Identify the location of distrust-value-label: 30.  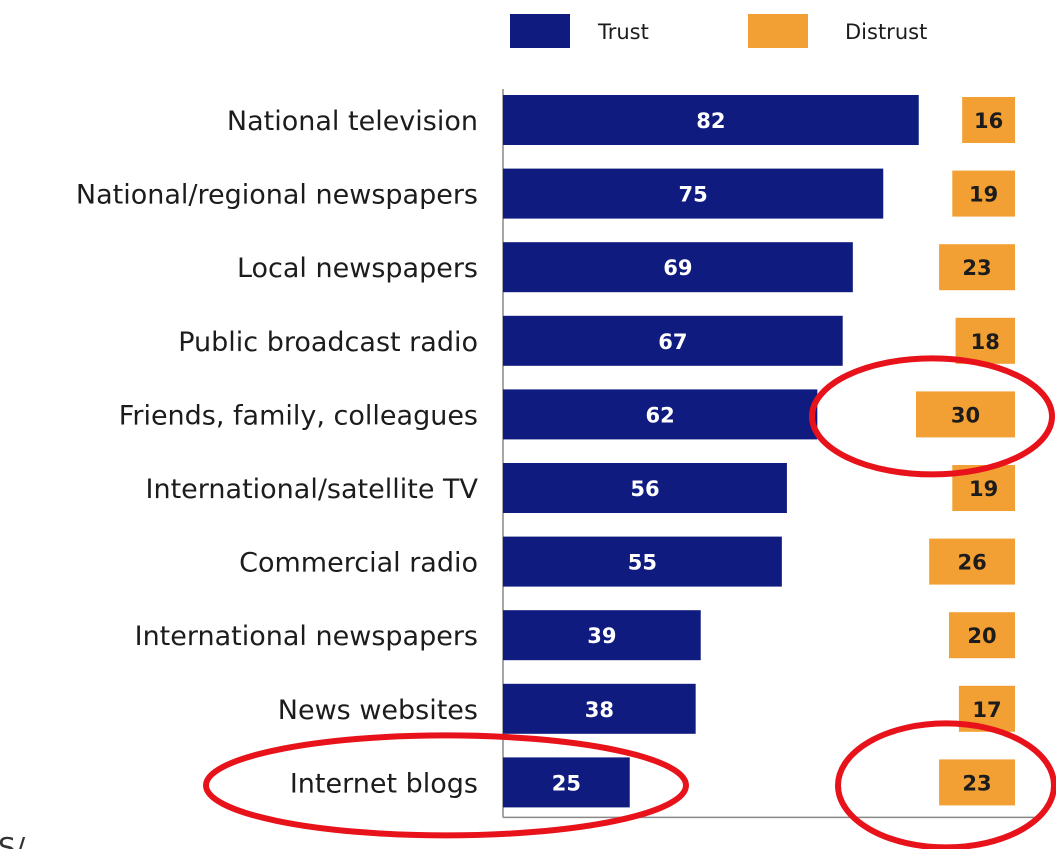
(965, 415).